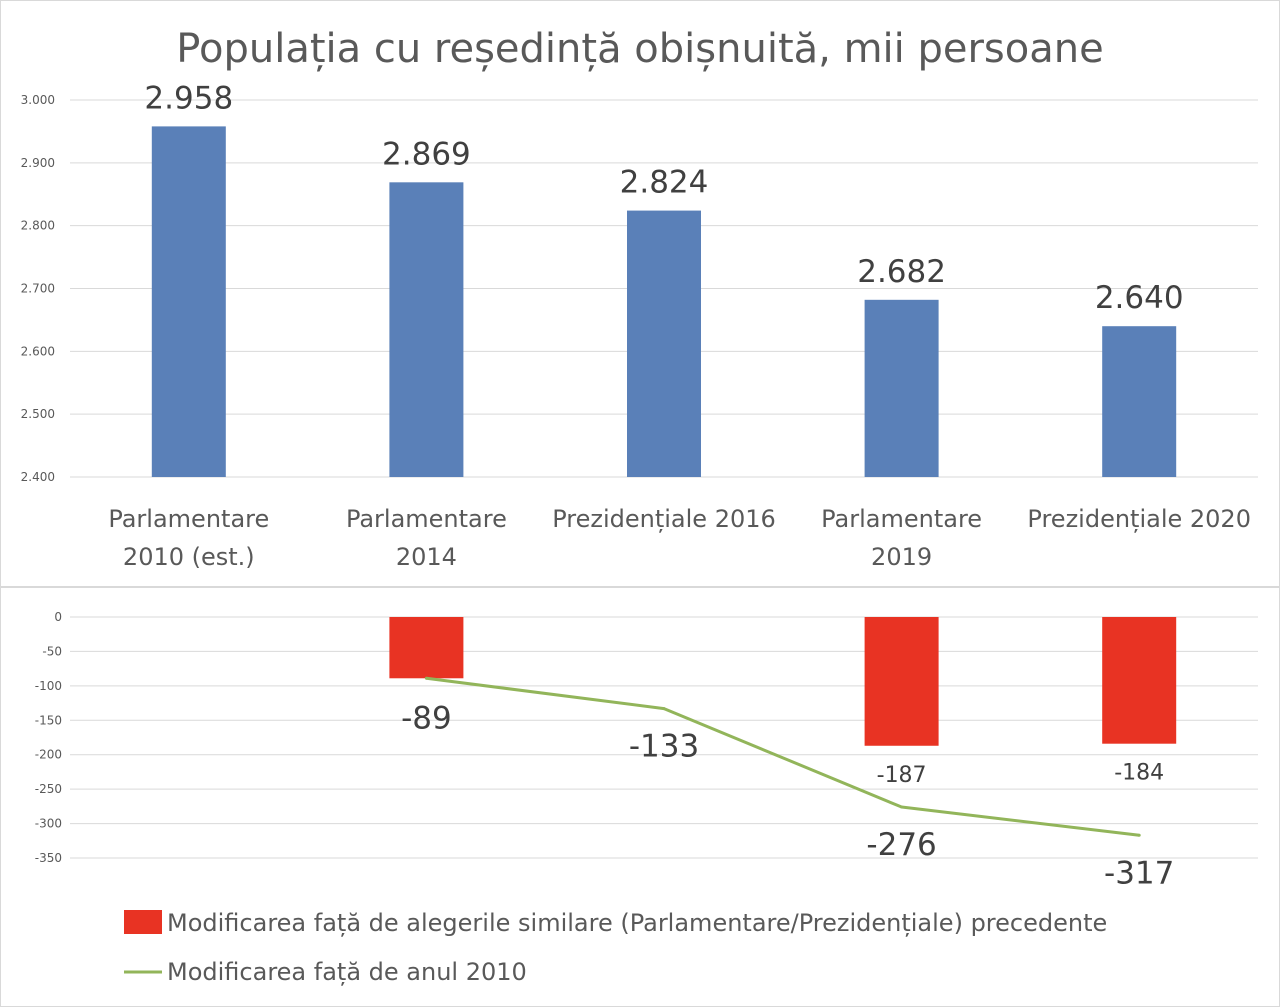 This screenshot has width=1280, height=1007. I want to click on top-y-tick-label: 2.900, so click(38, 163).